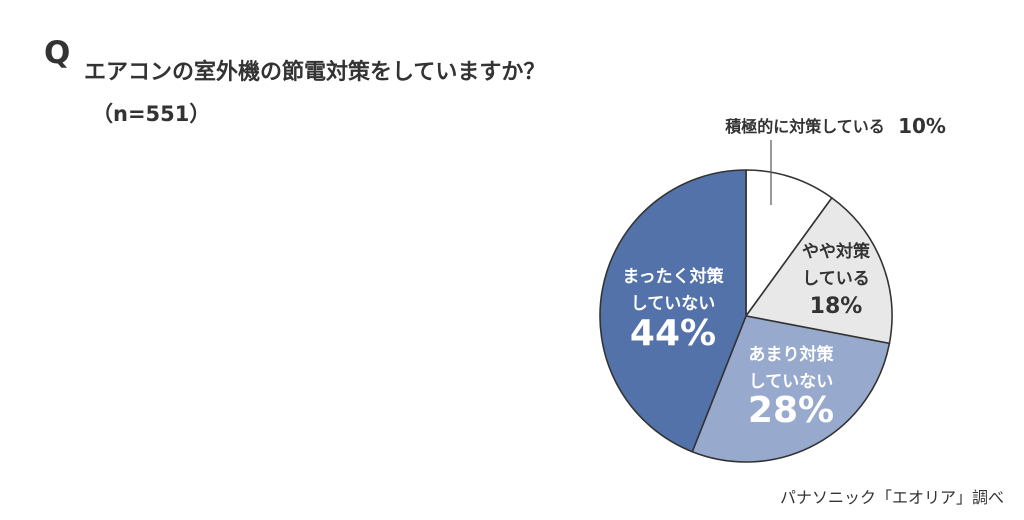 This screenshot has height=520, width=1024. Describe the element at coordinates (836, 251) in the screenshot. I see `slice-label-2-line-1: やや対策` at that location.